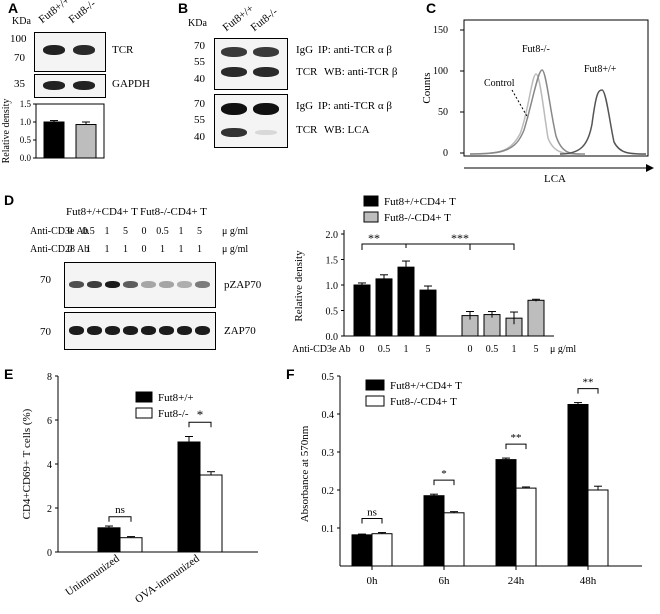 The width and height of the screenshot is (660, 614). I want to click on y-tick-label-a: 0.5, so click(26, 140).